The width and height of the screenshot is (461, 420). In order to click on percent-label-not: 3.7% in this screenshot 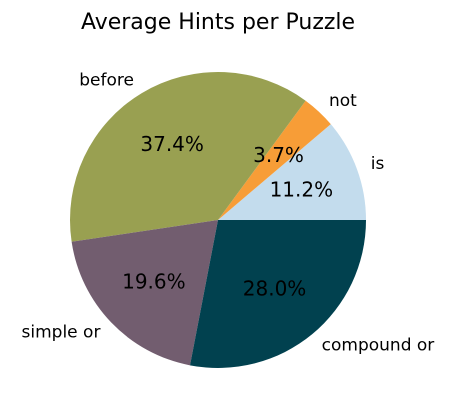, I will do `click(278, 155)`.